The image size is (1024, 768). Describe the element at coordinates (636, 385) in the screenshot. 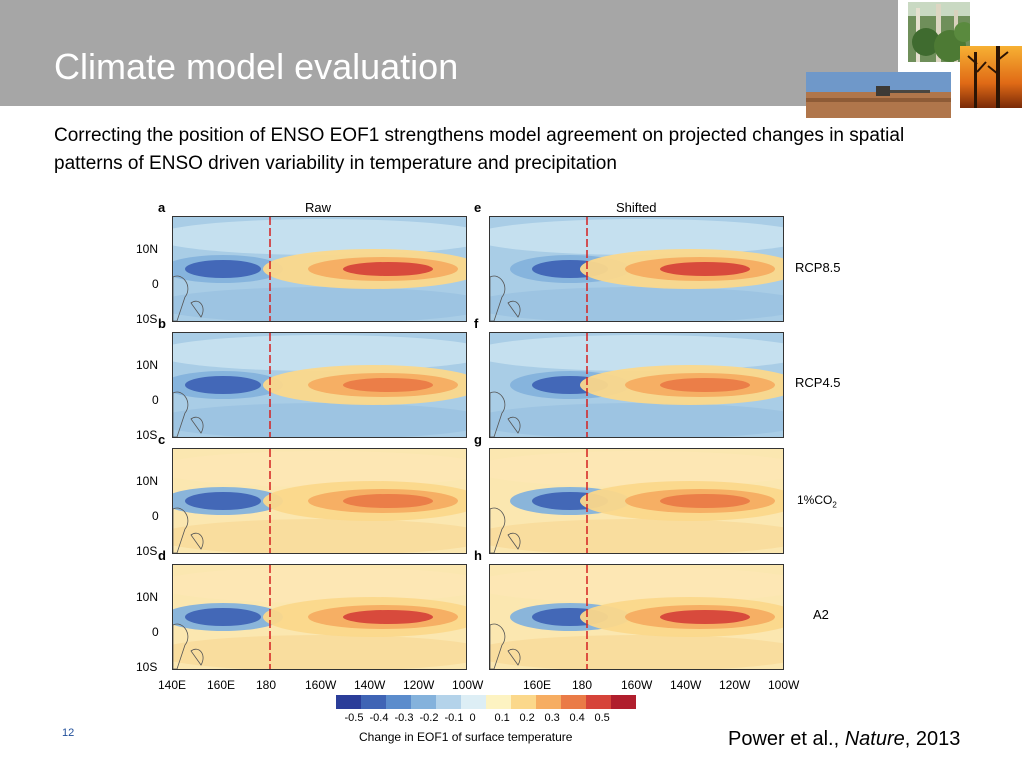

I see `map-panel-f` at that location.